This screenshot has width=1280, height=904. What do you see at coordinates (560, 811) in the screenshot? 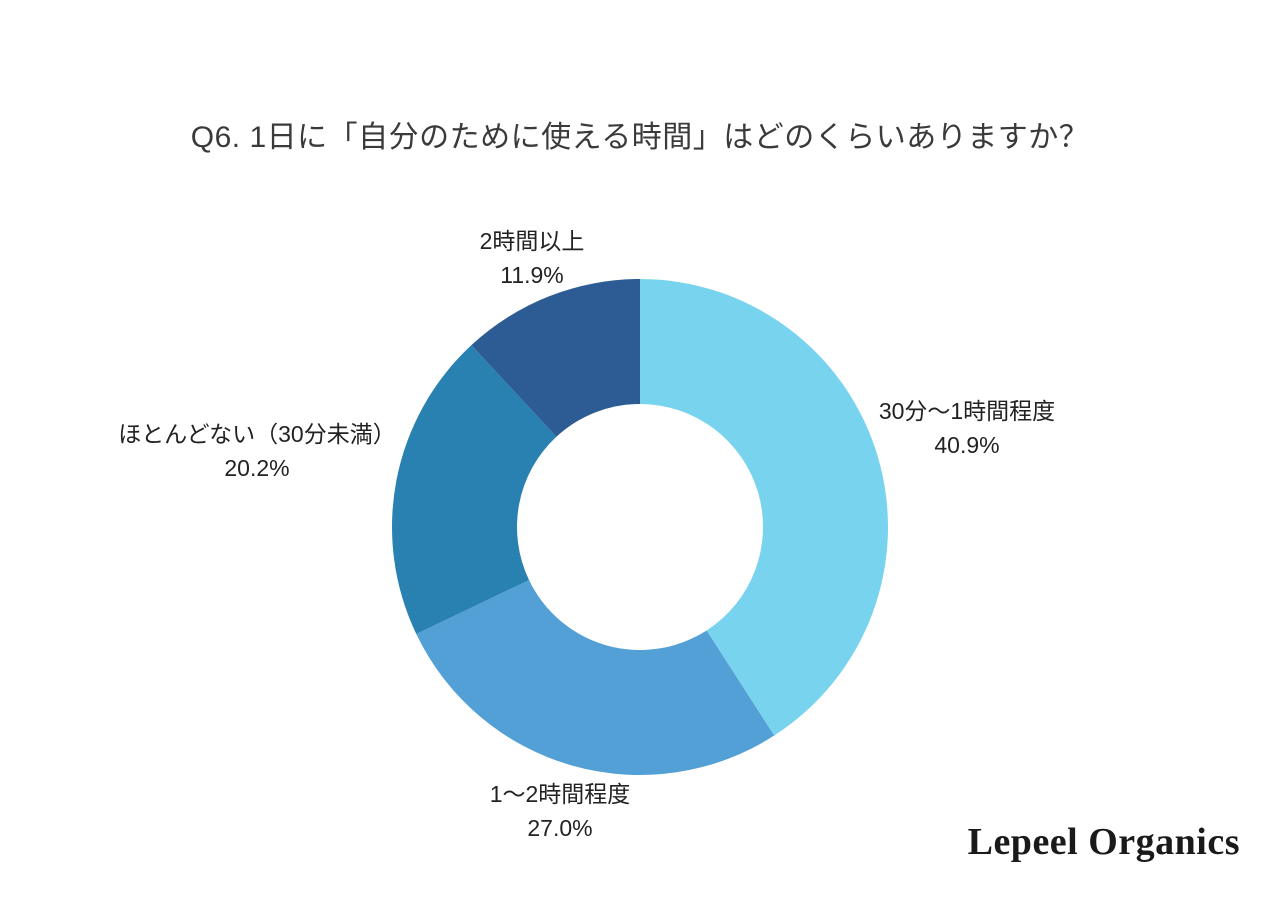
I see `slice-label-1-2hours: 1〜2時間程度 27.0%` at bounding box center [560, 811].